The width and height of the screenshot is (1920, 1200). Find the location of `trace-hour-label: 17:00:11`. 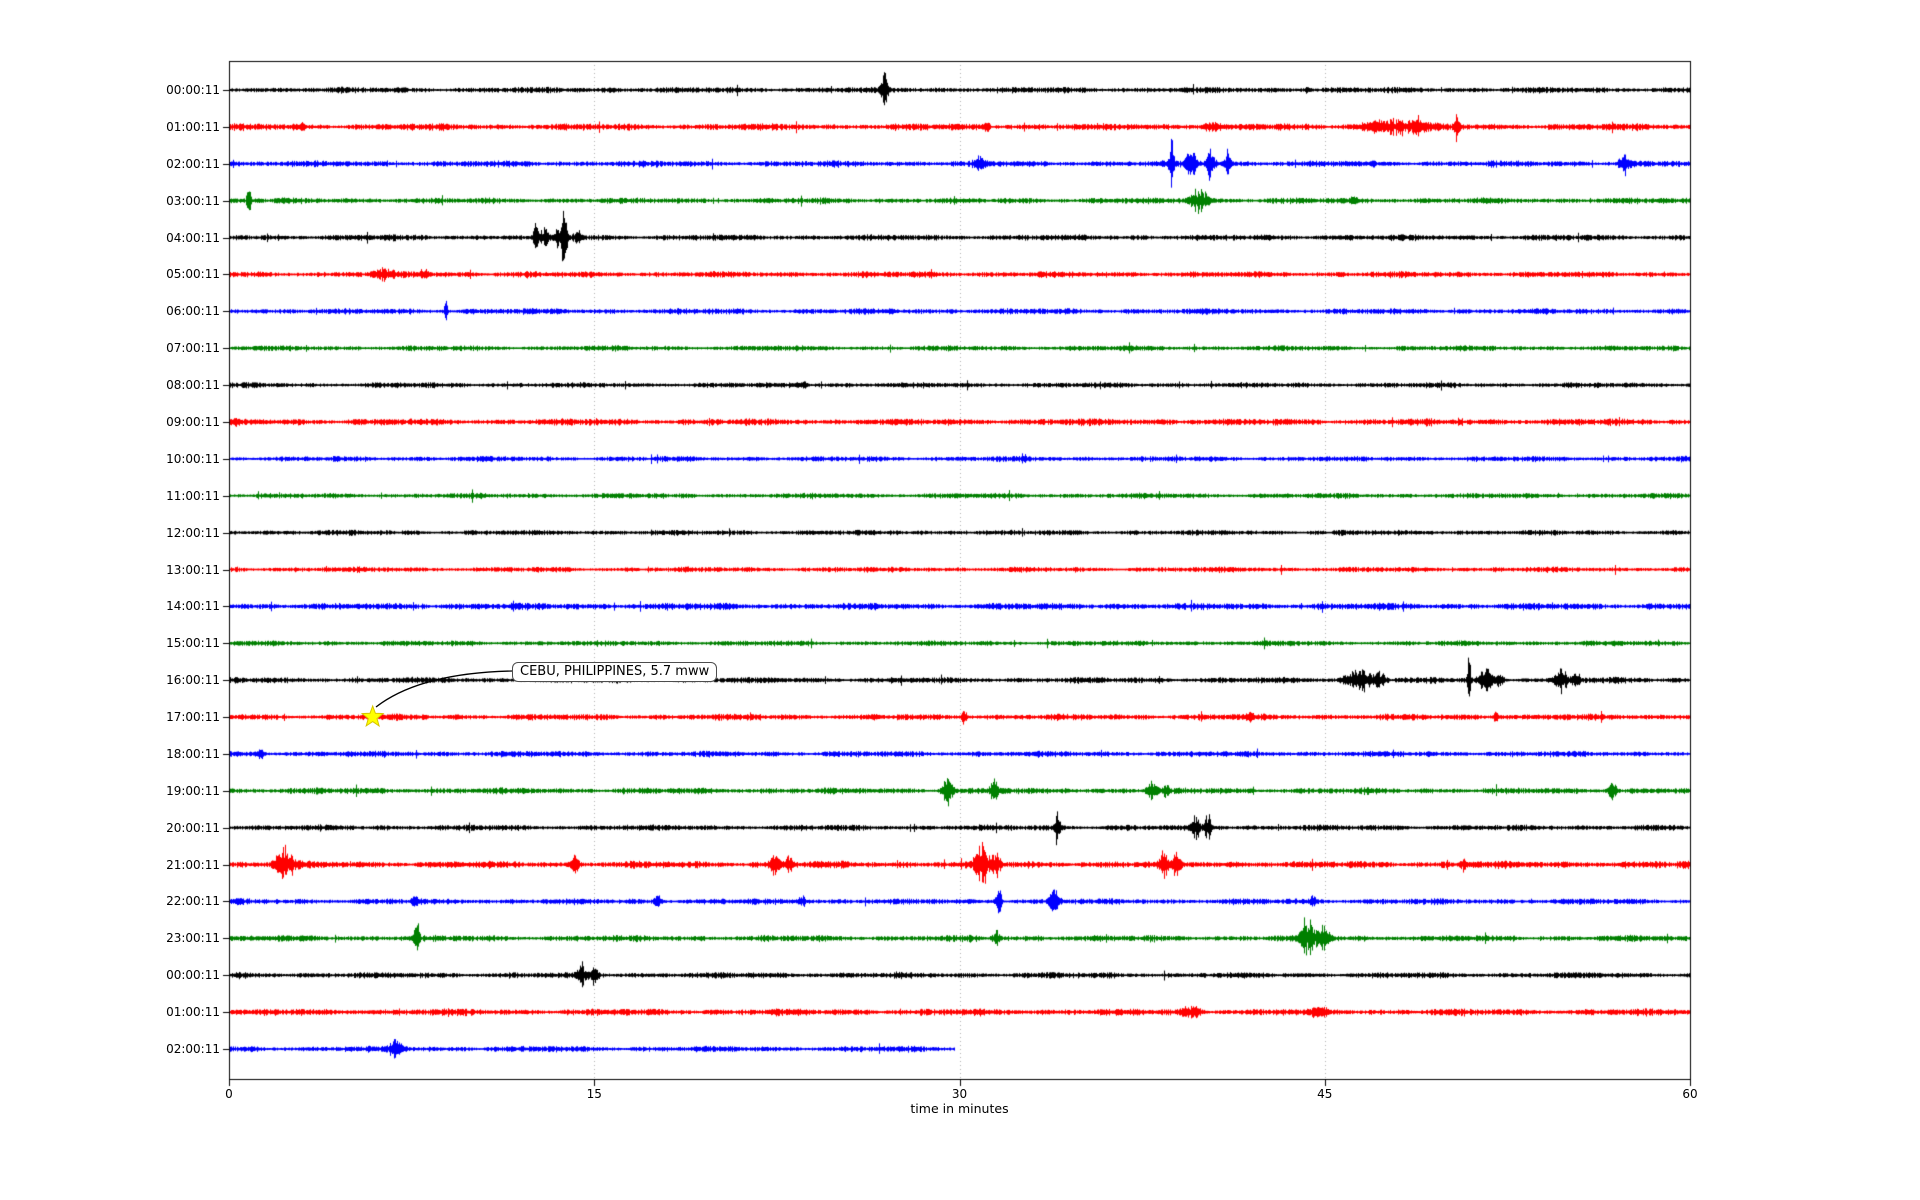

trace-hour-label: 17:00:11 is located at coordinates (193, 717).